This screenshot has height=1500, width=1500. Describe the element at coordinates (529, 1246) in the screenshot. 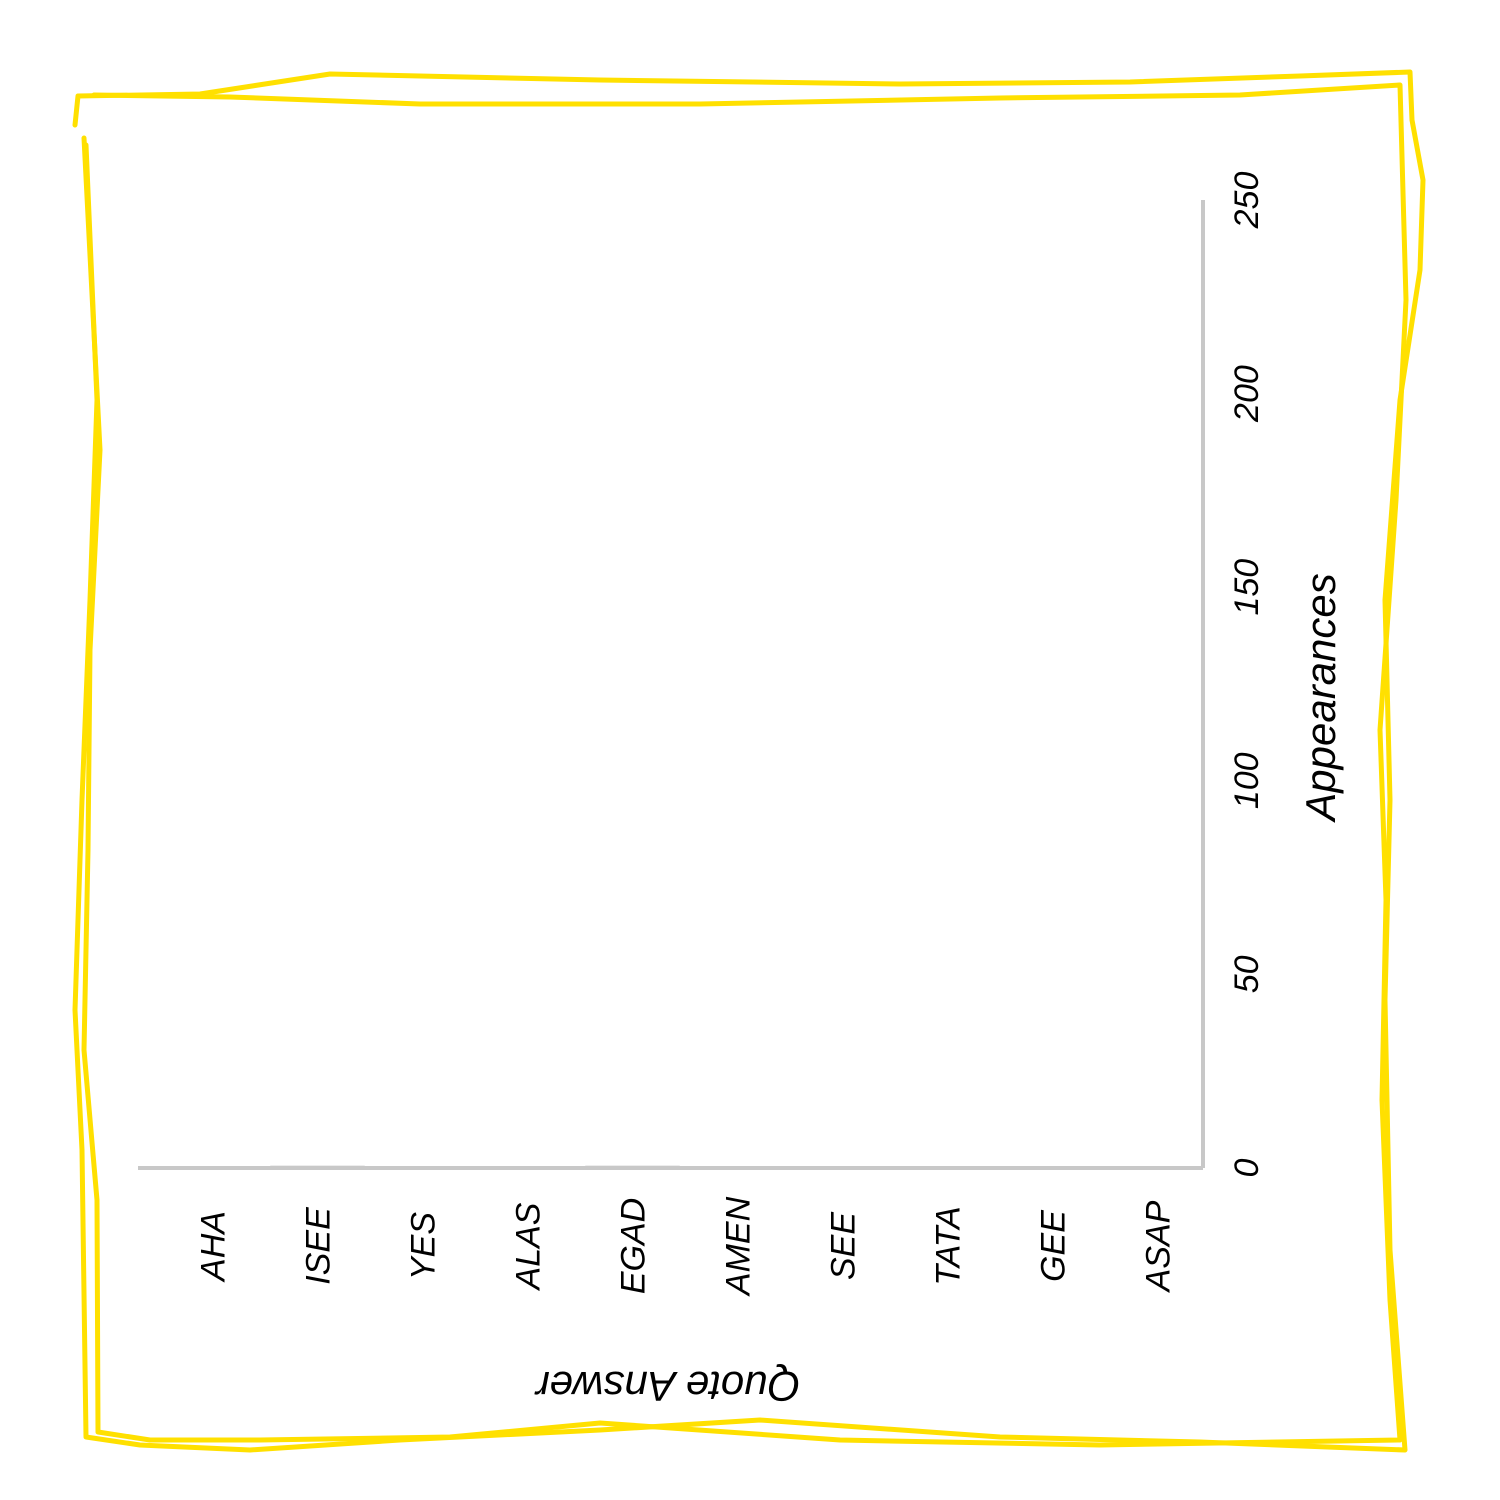

I see `category-label-alas: ALAS` at that location.